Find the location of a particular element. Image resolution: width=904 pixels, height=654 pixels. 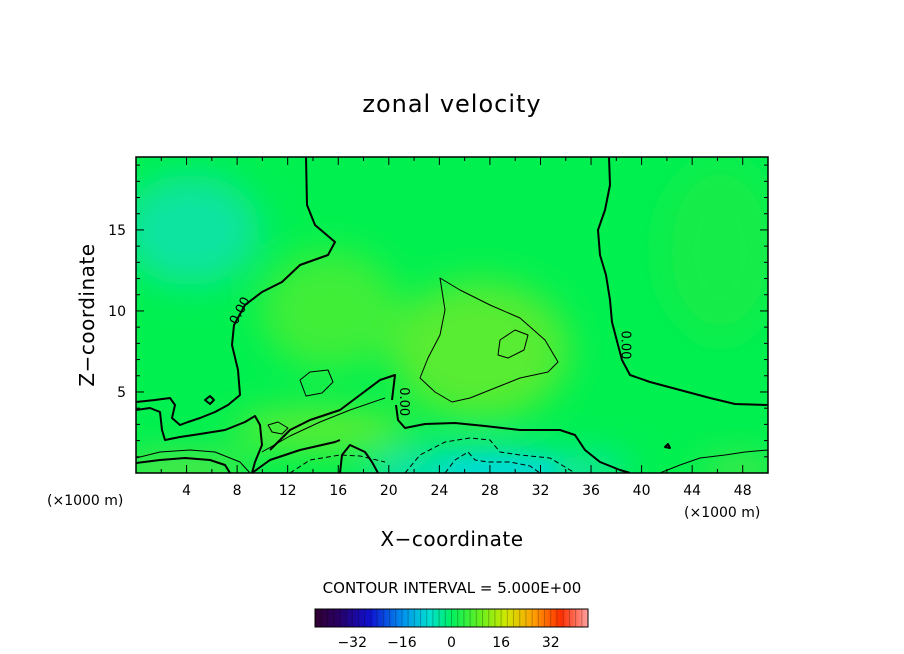

zero-contour-bottom-mid is located at coordinates (359, 458).